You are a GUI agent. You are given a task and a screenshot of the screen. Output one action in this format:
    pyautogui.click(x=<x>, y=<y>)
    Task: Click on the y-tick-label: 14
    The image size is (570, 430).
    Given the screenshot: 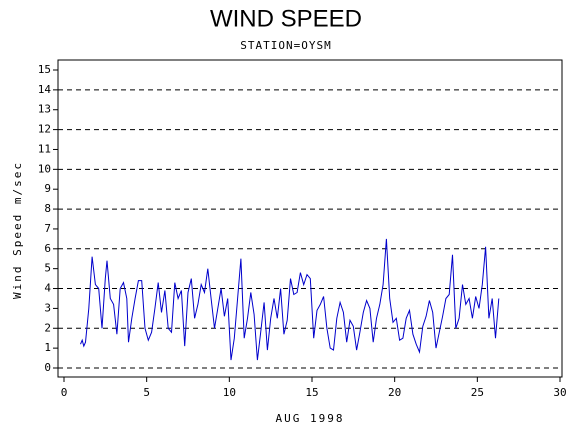 What is the action you would take?
    pyautogui.click(x=45, y=89)
    